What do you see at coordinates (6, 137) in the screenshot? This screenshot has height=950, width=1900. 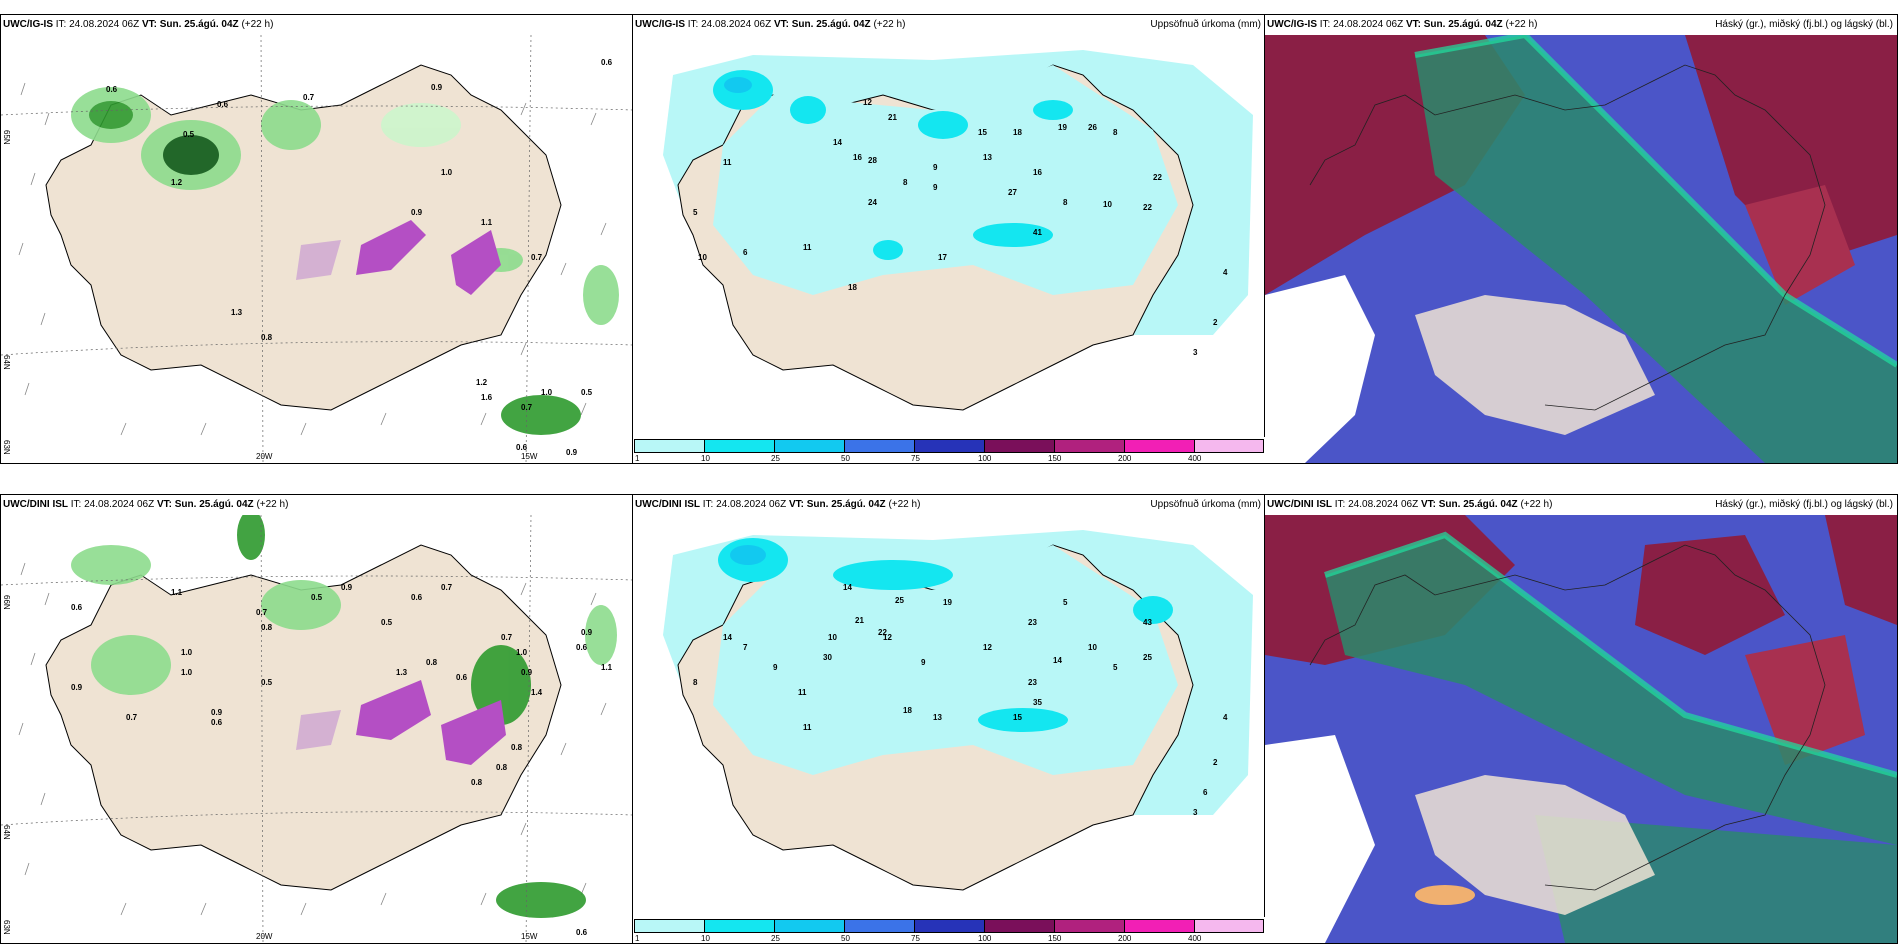 I see `lat-label: 65N` at bounding box center [6, 137].